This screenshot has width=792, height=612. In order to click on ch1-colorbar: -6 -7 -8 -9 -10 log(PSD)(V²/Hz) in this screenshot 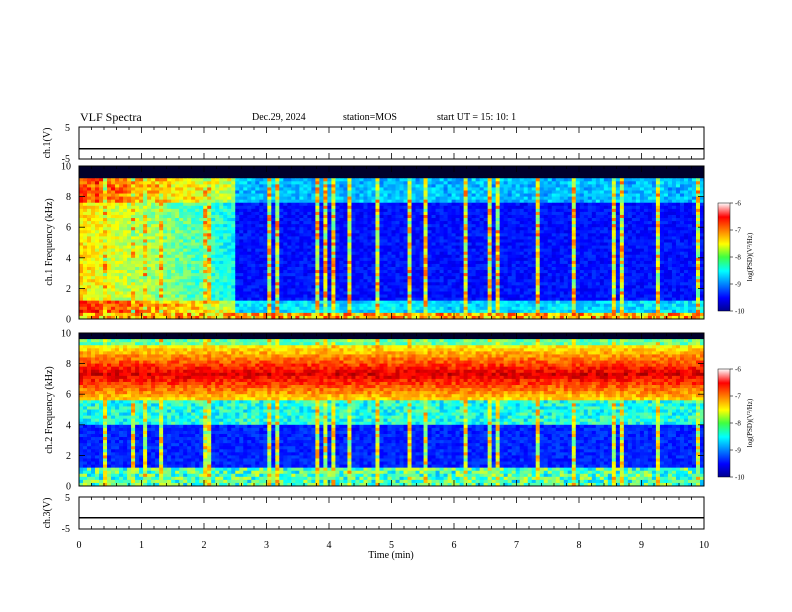, I will do `click(735, 258)`.